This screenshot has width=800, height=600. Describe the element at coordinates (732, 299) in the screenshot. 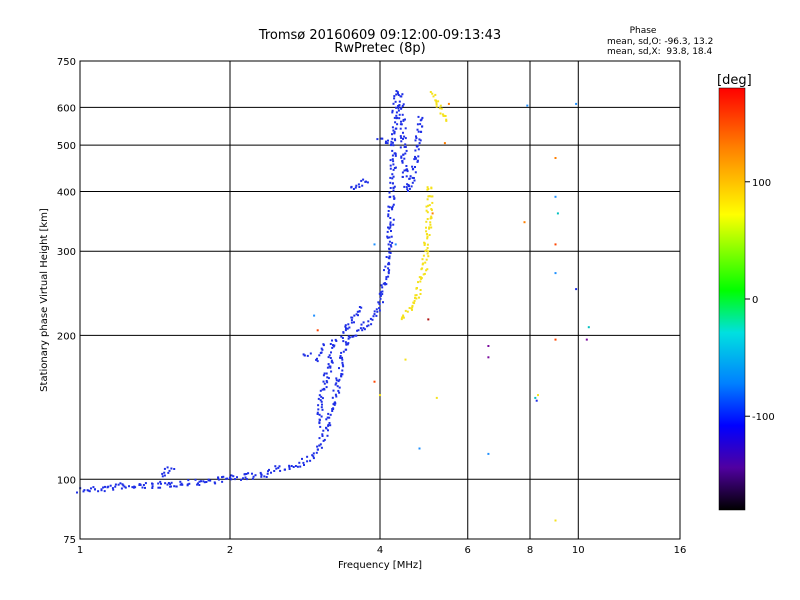

I see `colorbar` at that location.